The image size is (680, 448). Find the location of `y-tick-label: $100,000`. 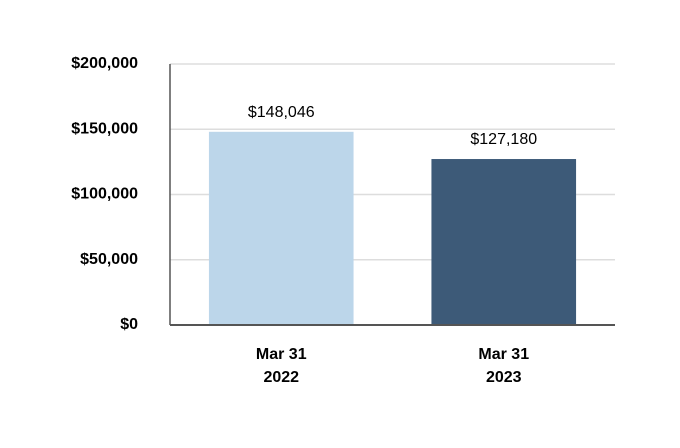

y-tick-label: $100,000 is located at coordinates (104, 194).